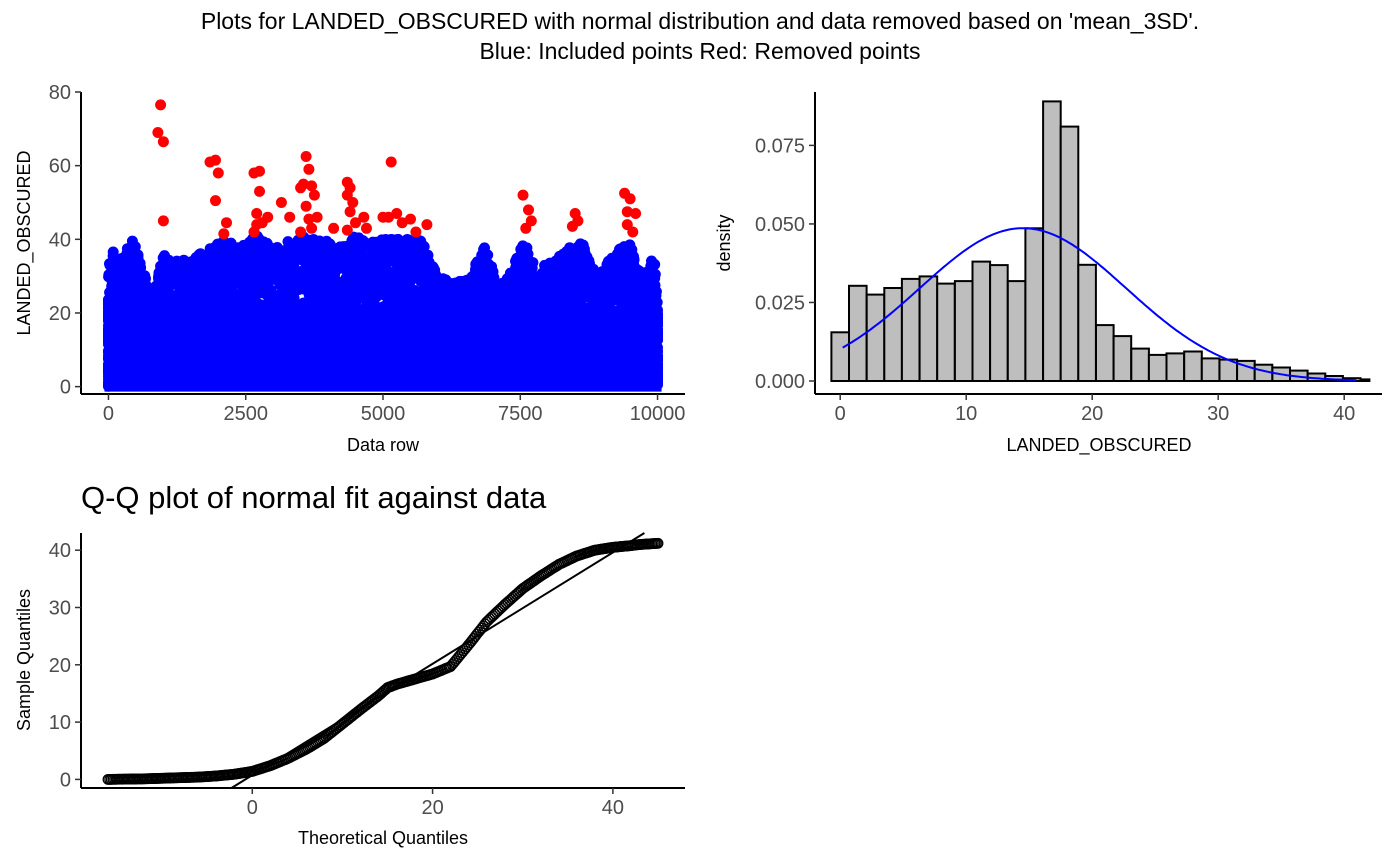 This screenshot has height=865, width=1400. What do you see at coordinates (437, 660) in the screenshot?
I see `qq-reference-line` at bounding box center [437, 660].